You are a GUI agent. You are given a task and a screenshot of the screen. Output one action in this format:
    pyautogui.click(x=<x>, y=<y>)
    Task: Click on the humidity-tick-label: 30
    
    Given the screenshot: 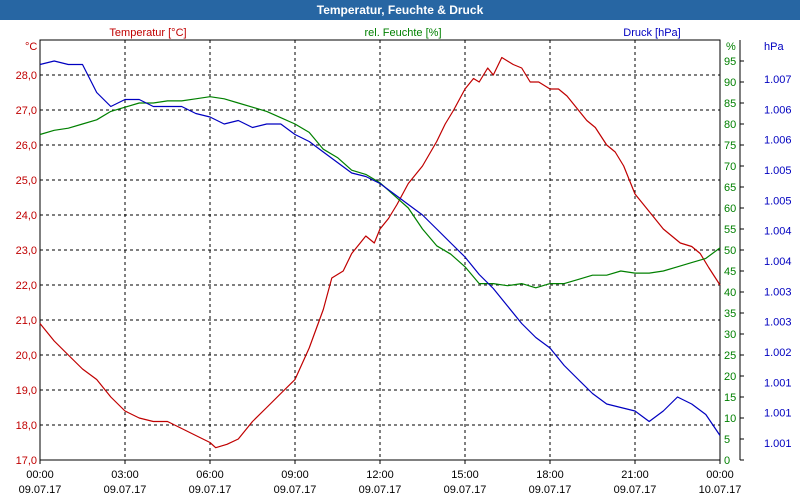 What is the action you would take?
    pyautogui.click(x=730, y=335)
    